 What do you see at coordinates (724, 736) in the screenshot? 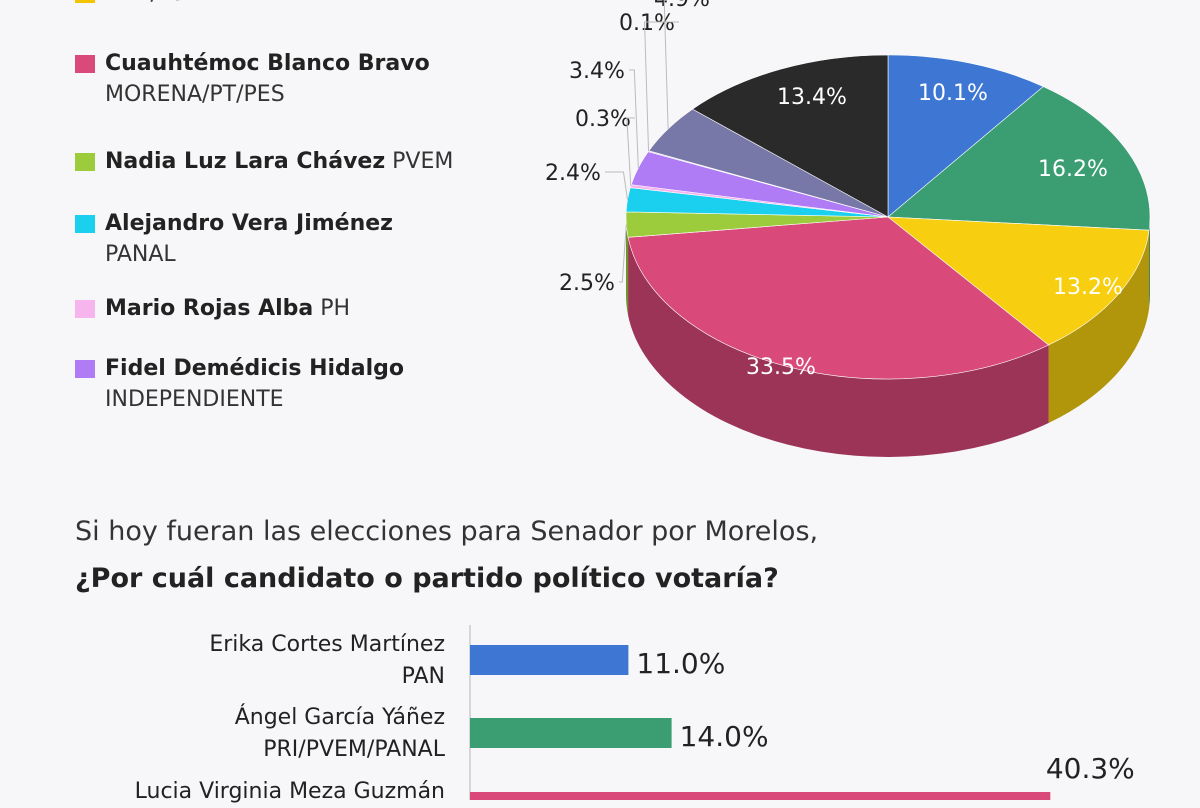
I see `bar-data-label: 14.0%` at bounding box center [724, 736].